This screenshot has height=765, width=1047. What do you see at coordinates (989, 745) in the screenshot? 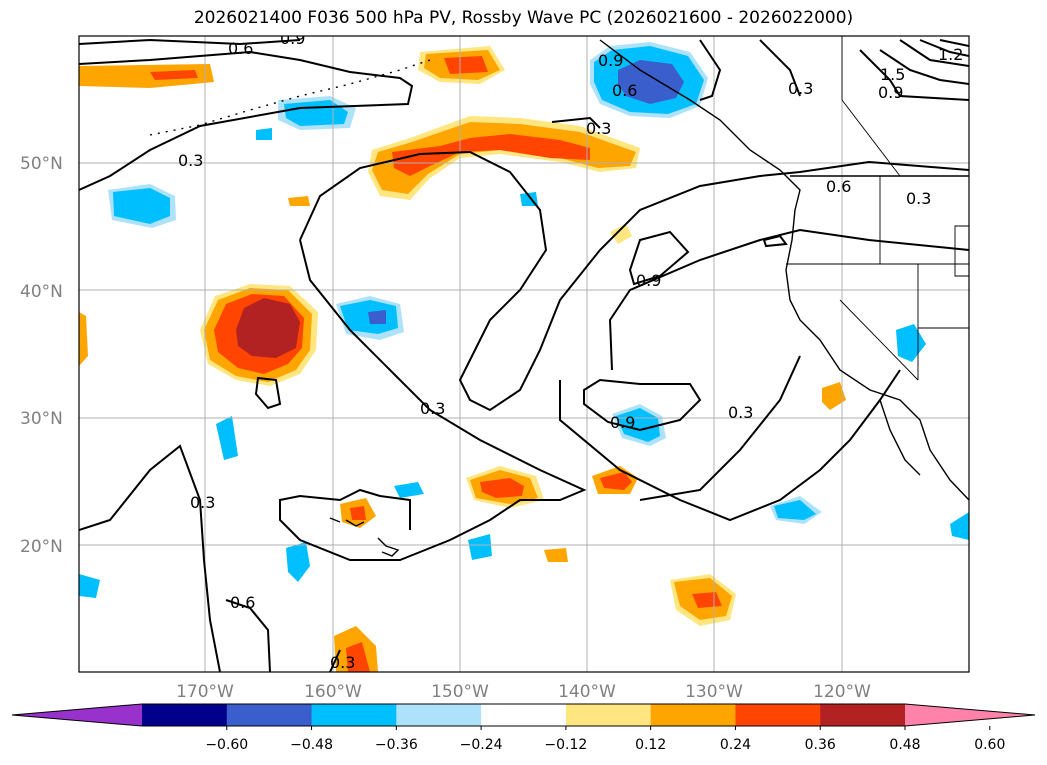
I see `colorbar-tick-label: 0.60` at bounding box center [989, 745].